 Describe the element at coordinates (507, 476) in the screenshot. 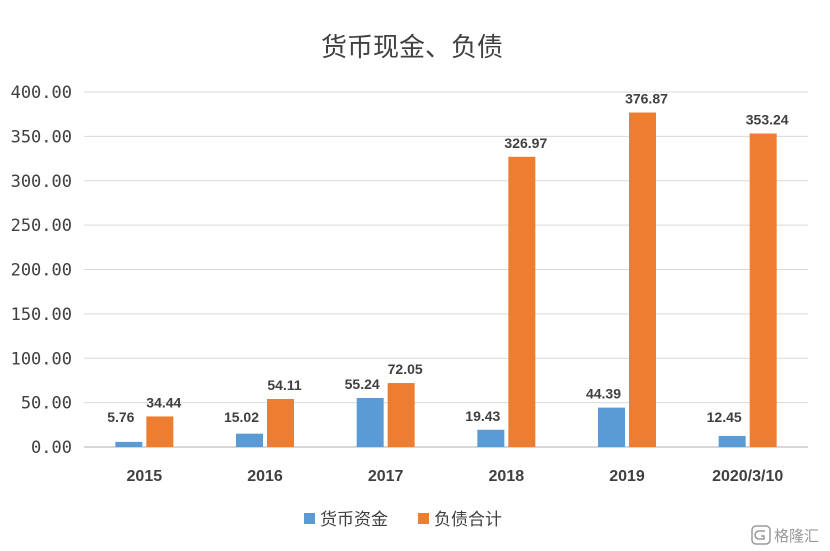

I see `x-tick-label: 2018` at that location.